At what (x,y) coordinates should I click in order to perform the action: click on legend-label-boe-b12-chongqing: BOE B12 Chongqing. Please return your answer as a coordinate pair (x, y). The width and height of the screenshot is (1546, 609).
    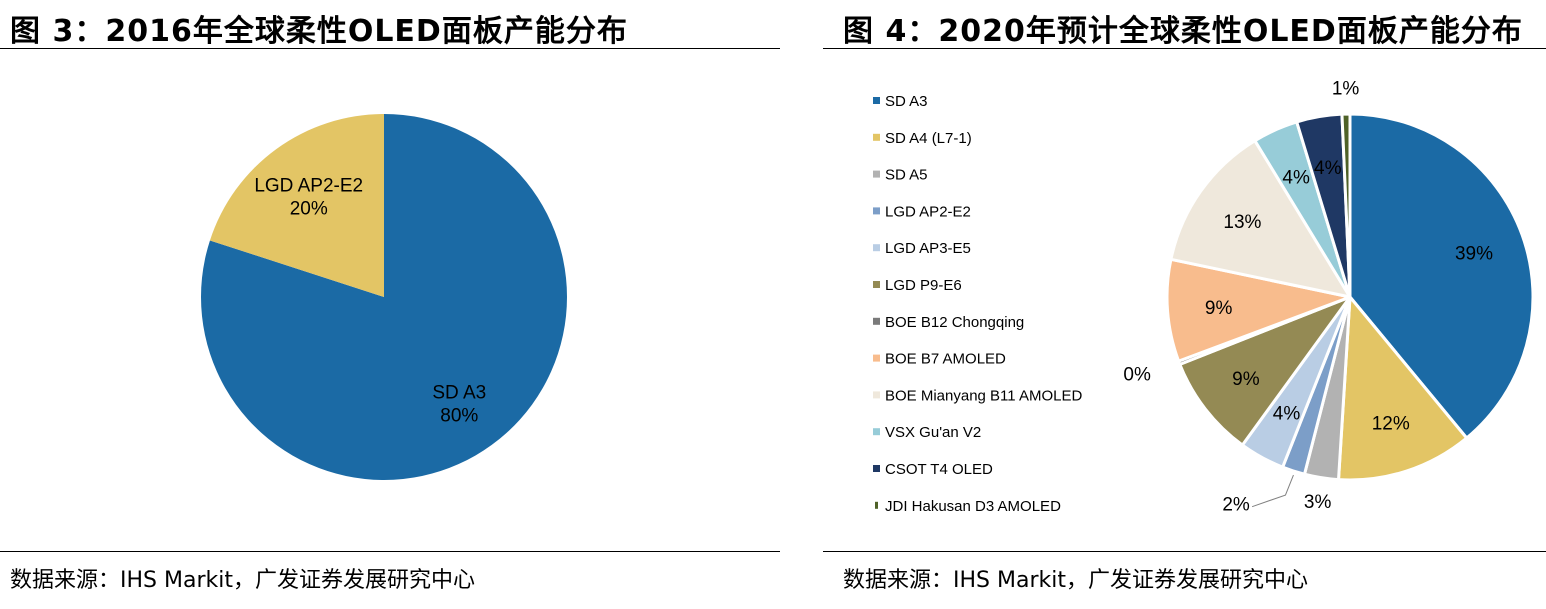
    Looking at the image, I should click on (954, 322).